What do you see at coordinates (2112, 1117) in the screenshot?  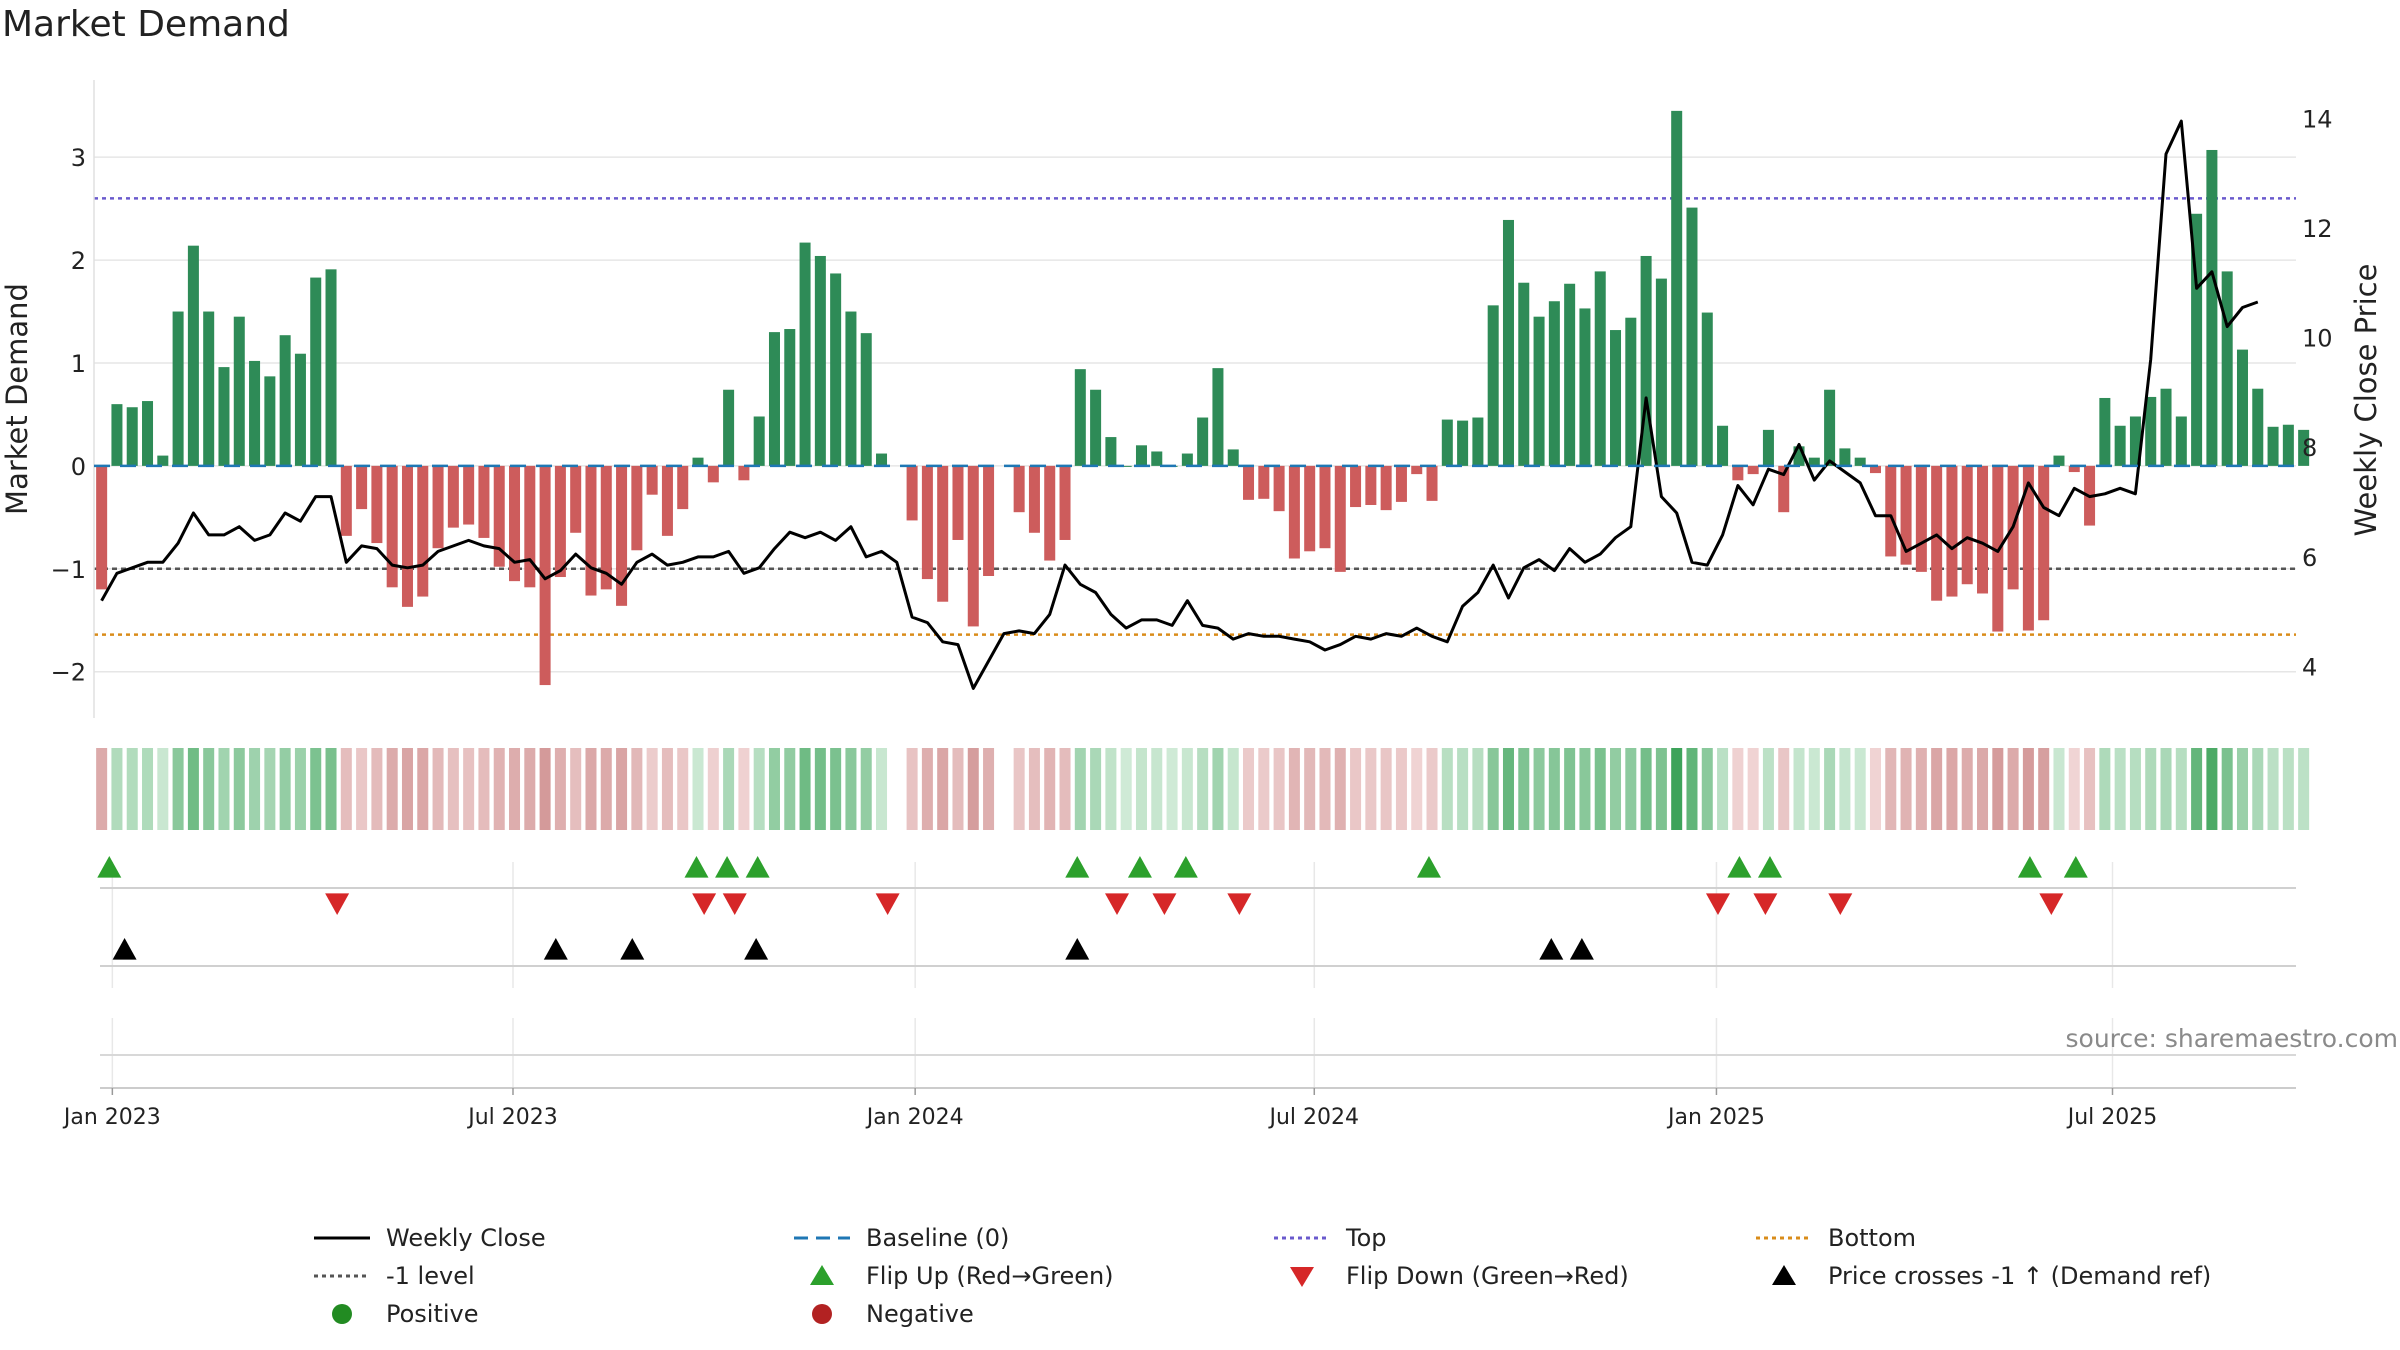 I see `x-tick-label: Jul 2025` at bounding box center [2112, 1117].